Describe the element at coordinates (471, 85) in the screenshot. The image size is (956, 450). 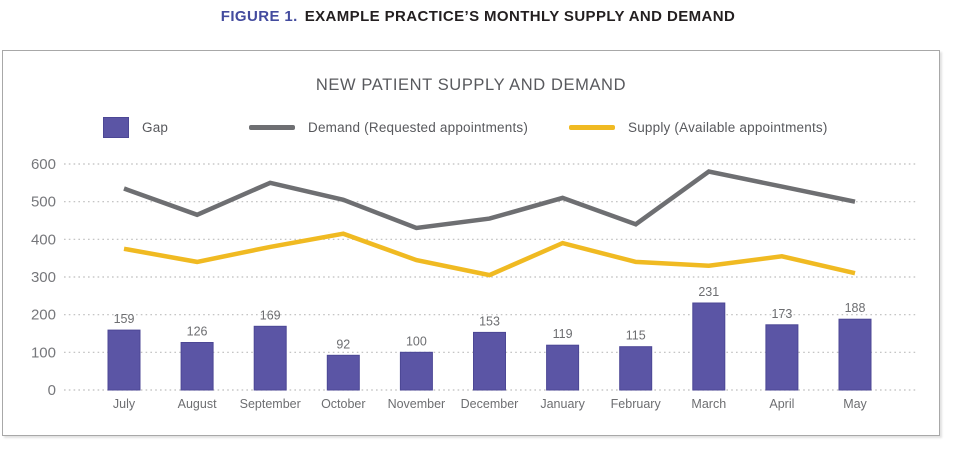
I see `chart-title: NEW PATIENT SUPPLY AND DEMAND` at that location.